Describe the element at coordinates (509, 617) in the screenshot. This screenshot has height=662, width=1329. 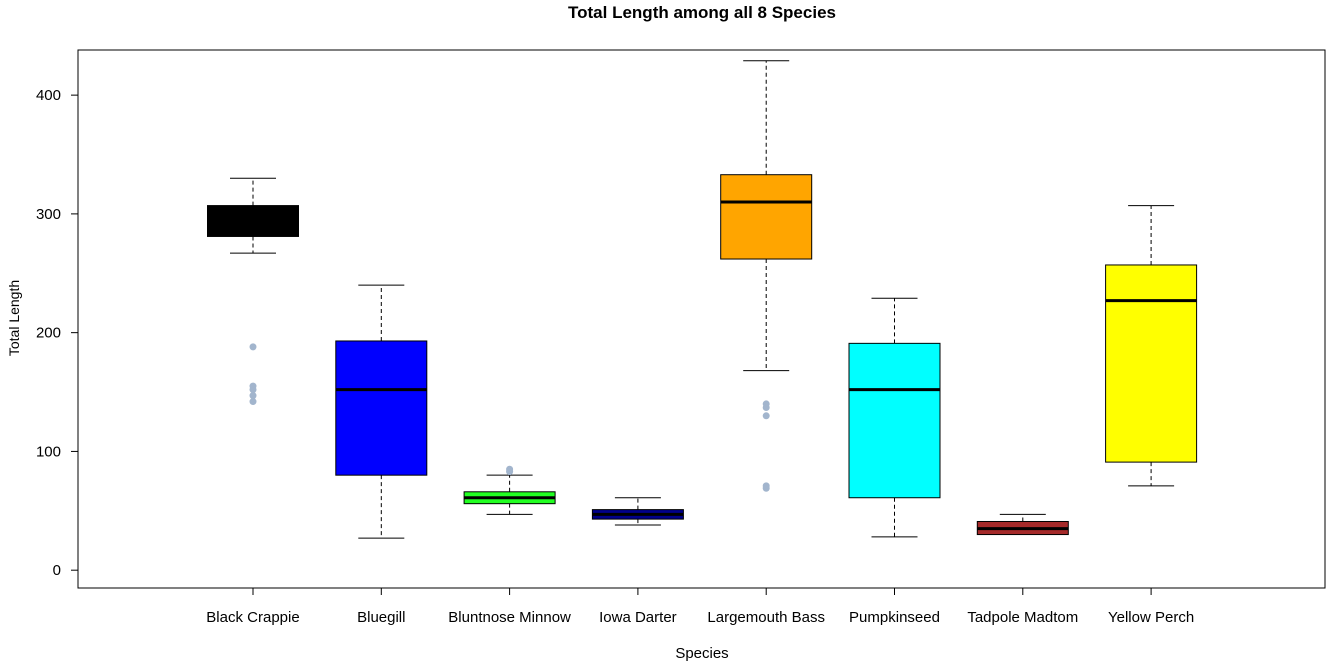
I see `x-tick-label: Bluntnose Minnow` at that location.